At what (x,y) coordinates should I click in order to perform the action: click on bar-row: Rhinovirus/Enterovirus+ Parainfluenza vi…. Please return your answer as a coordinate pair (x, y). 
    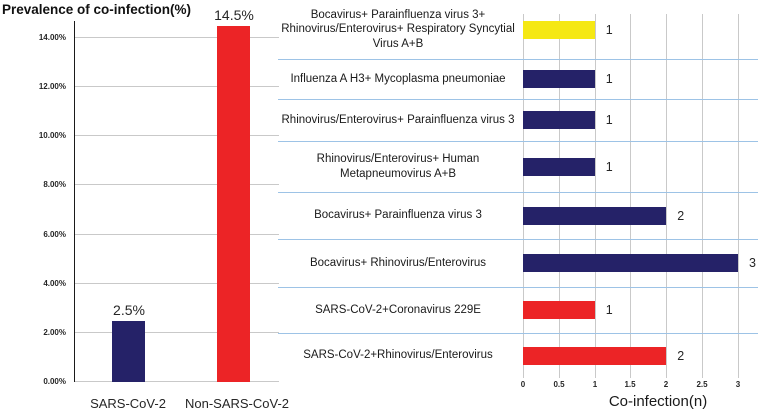
    Looking at the image, I should click on (520, 120).